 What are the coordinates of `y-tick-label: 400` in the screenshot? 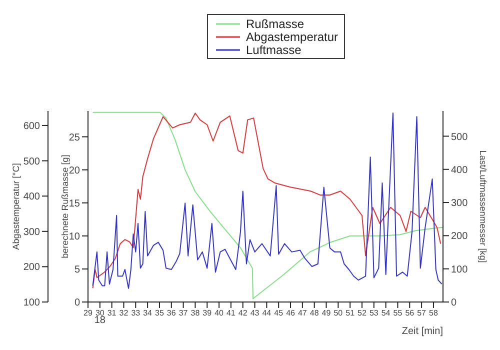 It's located at (31, 197).